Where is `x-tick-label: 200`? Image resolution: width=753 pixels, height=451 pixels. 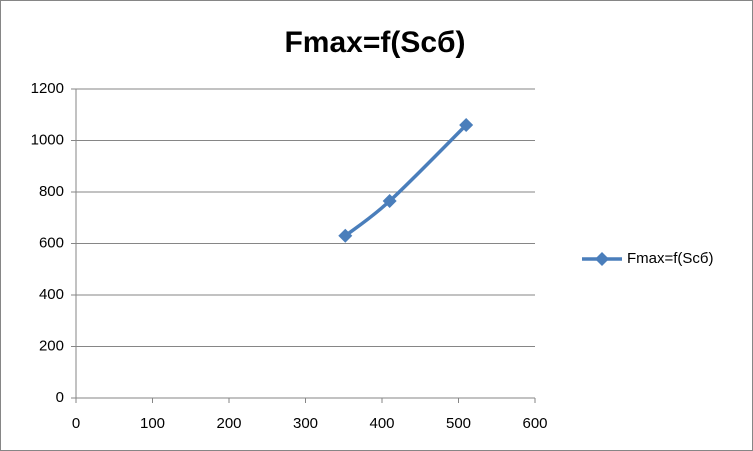
x-tick-label: 200 is located at coordinates (228, 423).